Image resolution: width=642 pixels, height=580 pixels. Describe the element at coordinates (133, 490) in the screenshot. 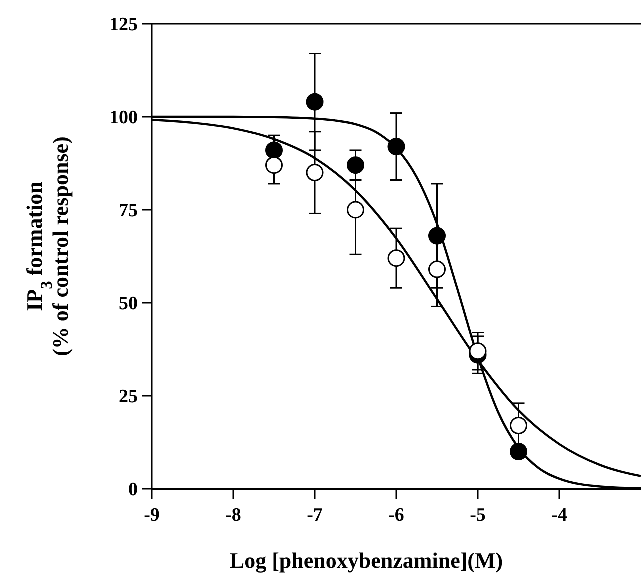

I see `y-tick-label: 0` at that location.